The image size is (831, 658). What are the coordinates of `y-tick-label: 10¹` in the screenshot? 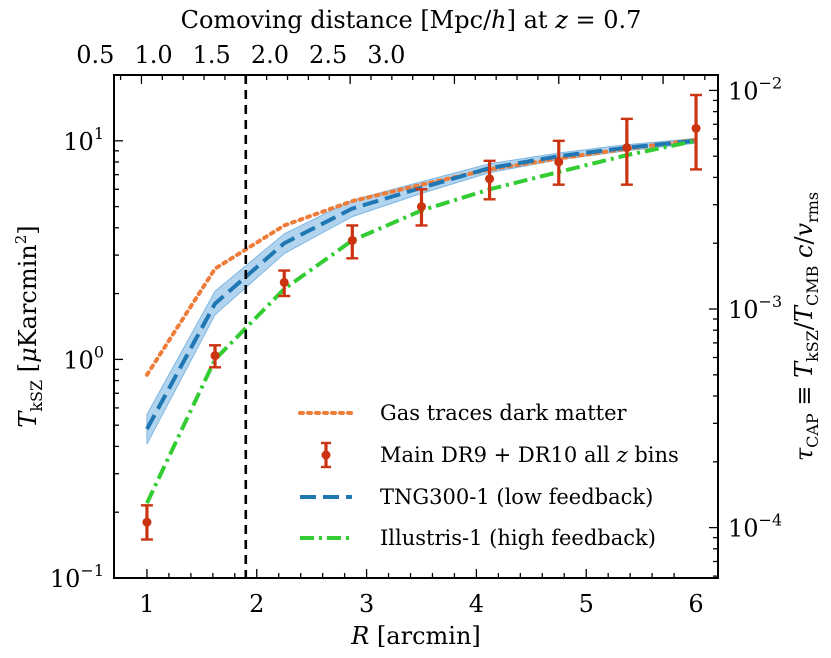 It's located at (83, 140).